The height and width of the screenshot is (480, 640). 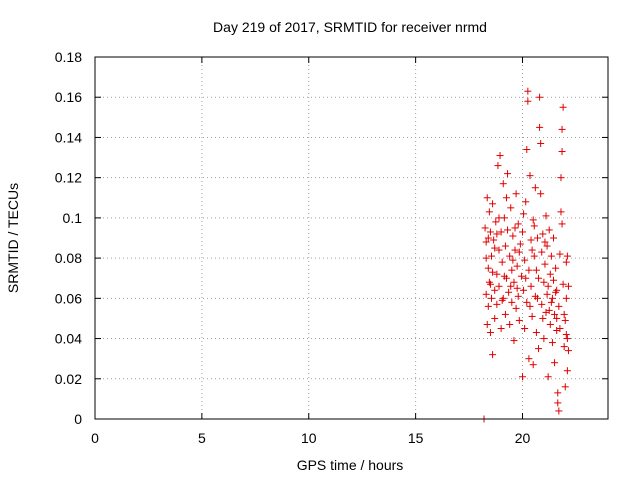 What do you see at coordinates (202, 438) in the screenshot?
I see `x-tick-label: 5` at bounding box center [202, 438].